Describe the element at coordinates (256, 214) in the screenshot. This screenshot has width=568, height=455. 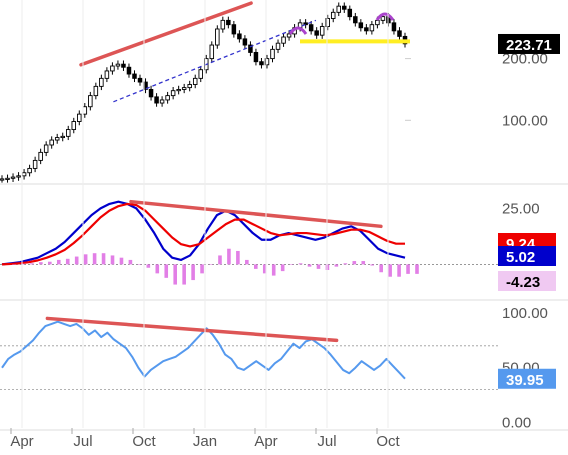
I see `macd-divergence-trendline` at that location.